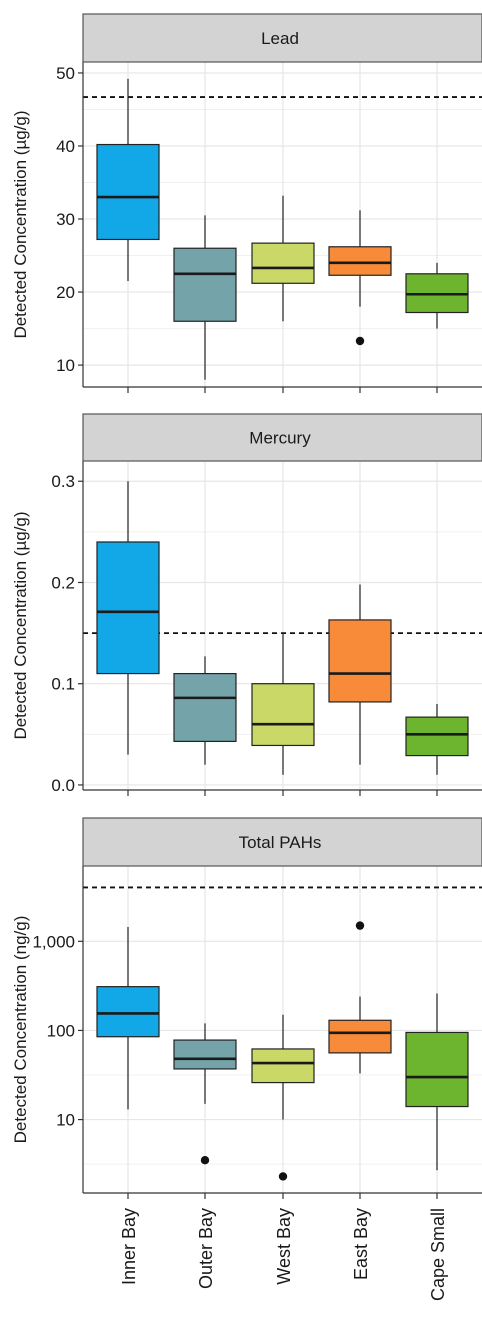 This screenshot has height=1325, width=482. Describe the element at coordinates (53, 941) in the screenshot. I see `y-tick-label: 1,000` at that location.